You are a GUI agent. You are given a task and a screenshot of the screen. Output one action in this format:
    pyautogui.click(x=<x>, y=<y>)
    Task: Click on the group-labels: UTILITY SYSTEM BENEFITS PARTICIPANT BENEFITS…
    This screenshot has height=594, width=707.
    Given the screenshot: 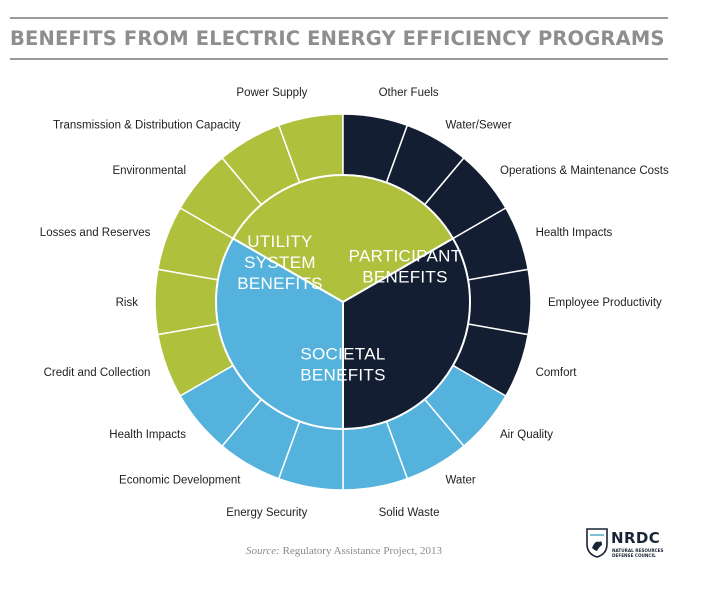 What is the action you would take?
    pyautogui.click(x=349, y=308)
    